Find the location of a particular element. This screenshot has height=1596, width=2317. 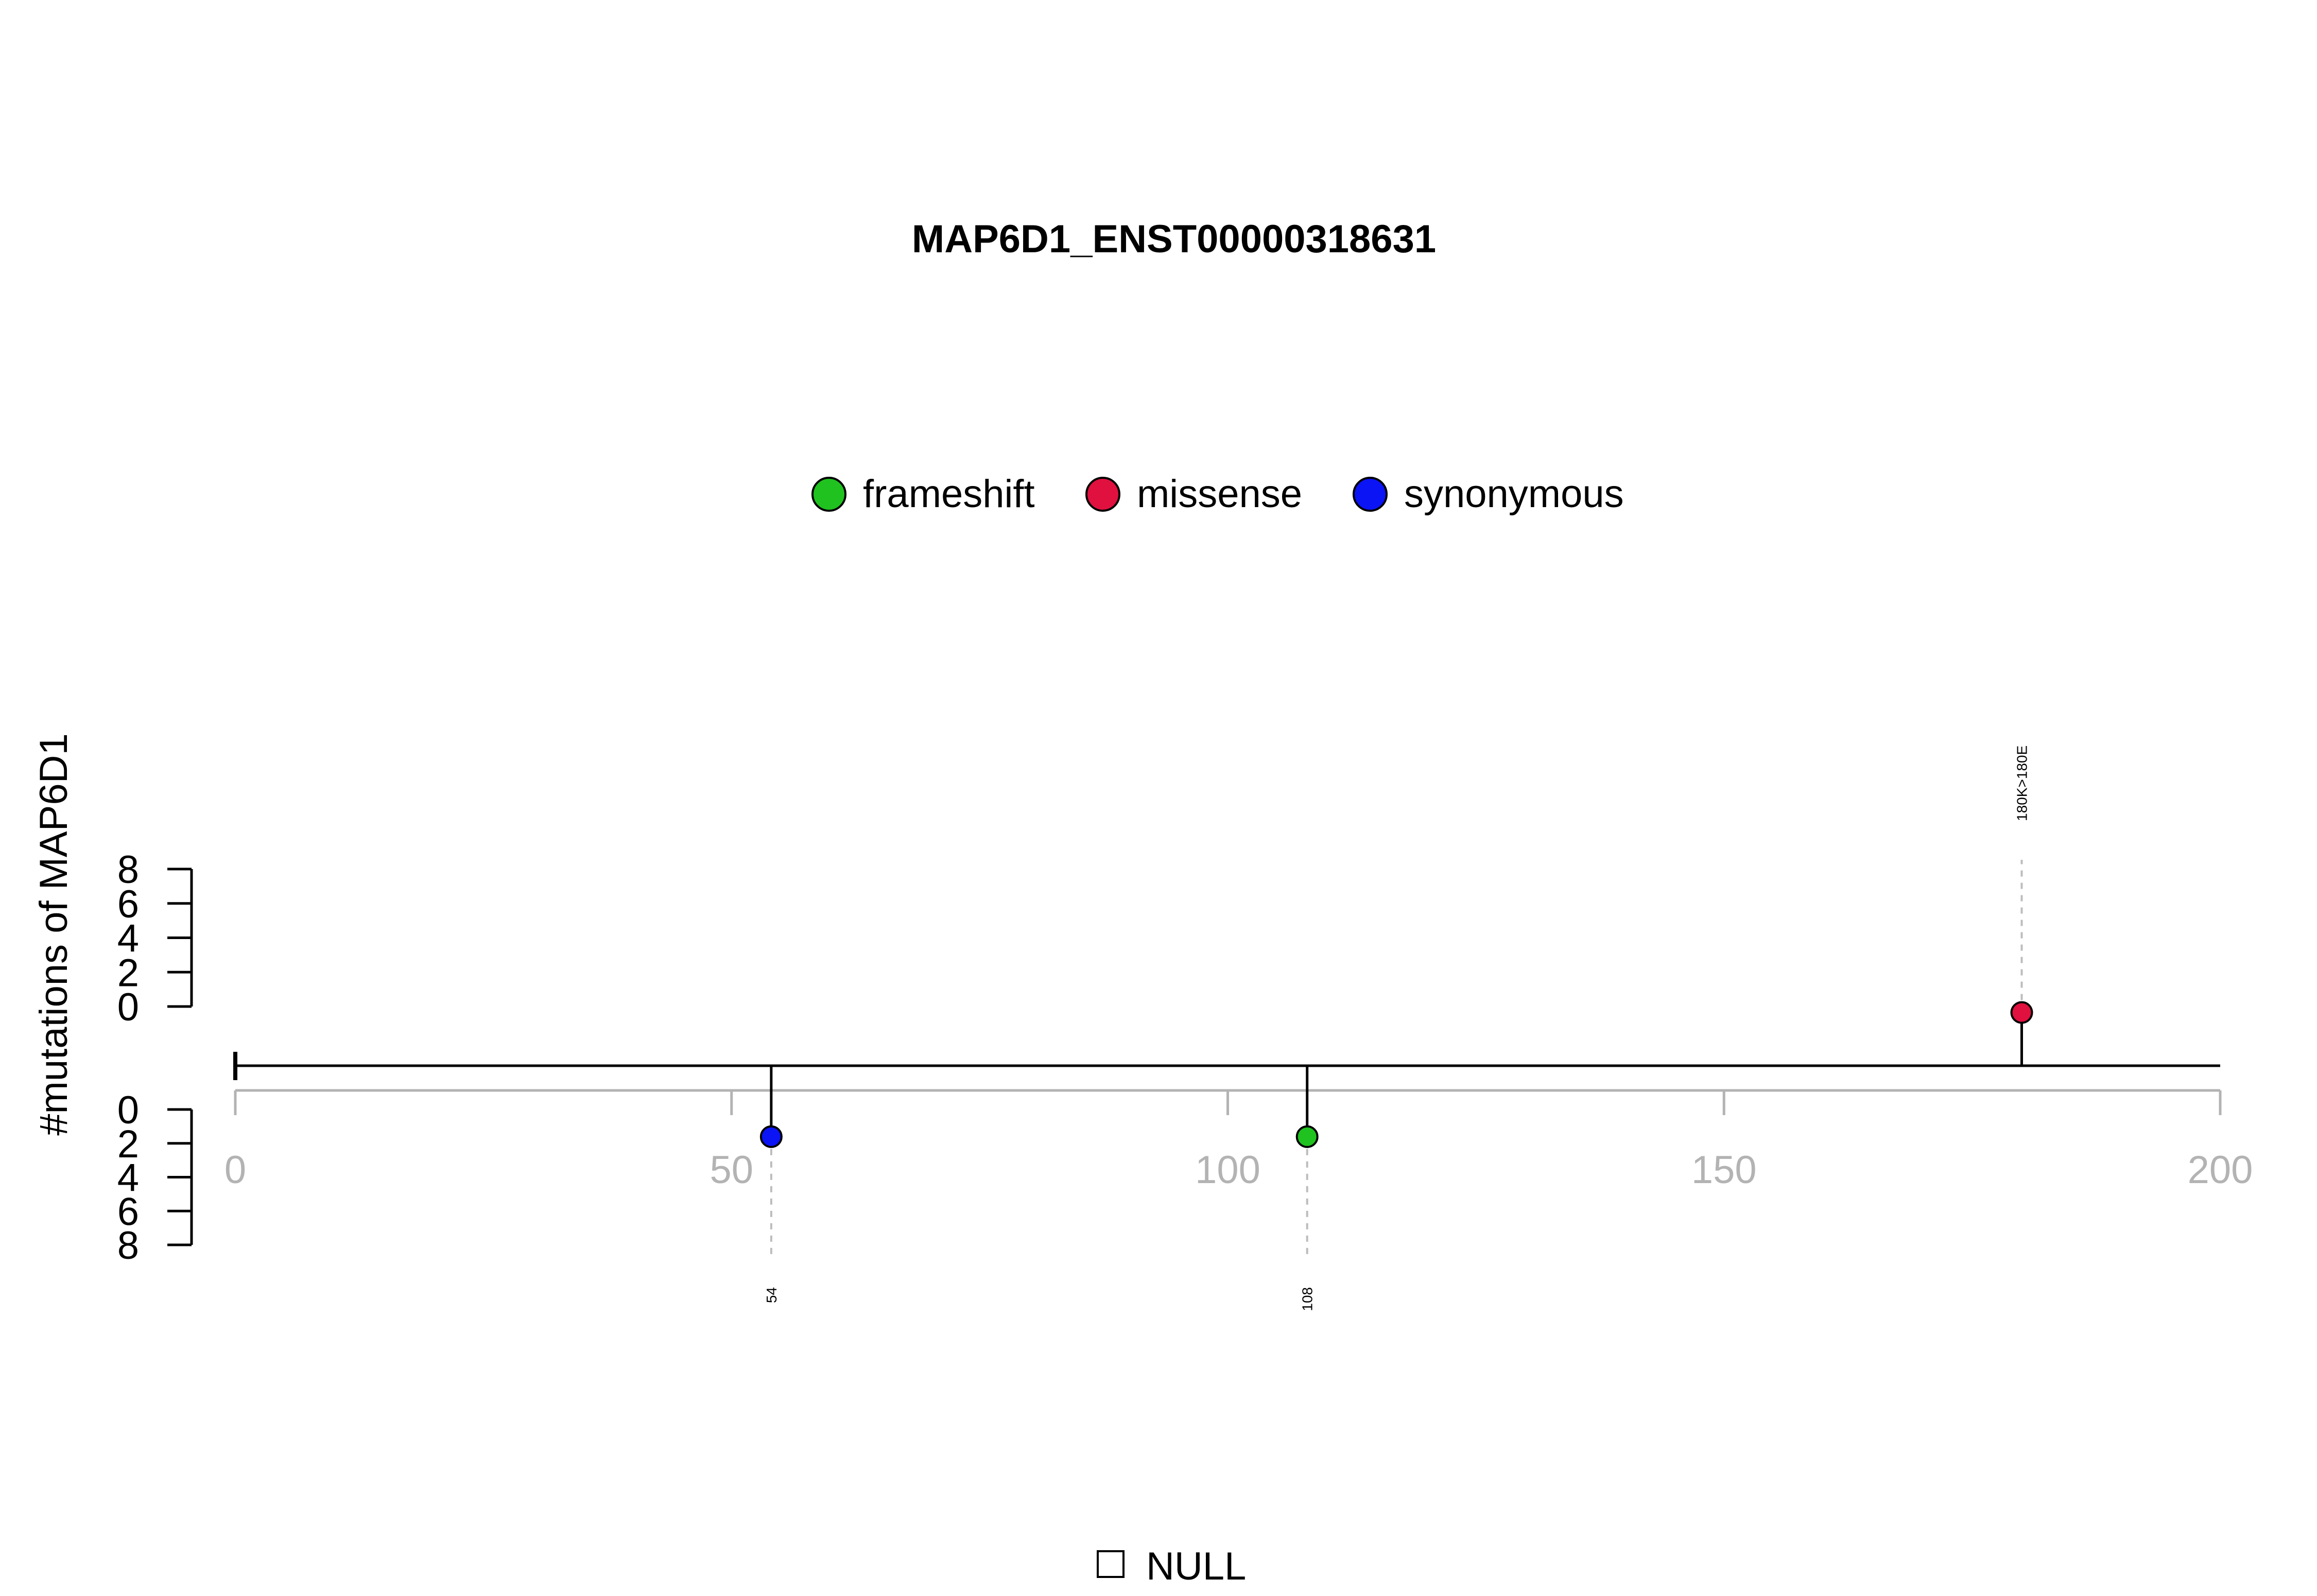

legend-label: missense is located at coordinates (1219, 494).